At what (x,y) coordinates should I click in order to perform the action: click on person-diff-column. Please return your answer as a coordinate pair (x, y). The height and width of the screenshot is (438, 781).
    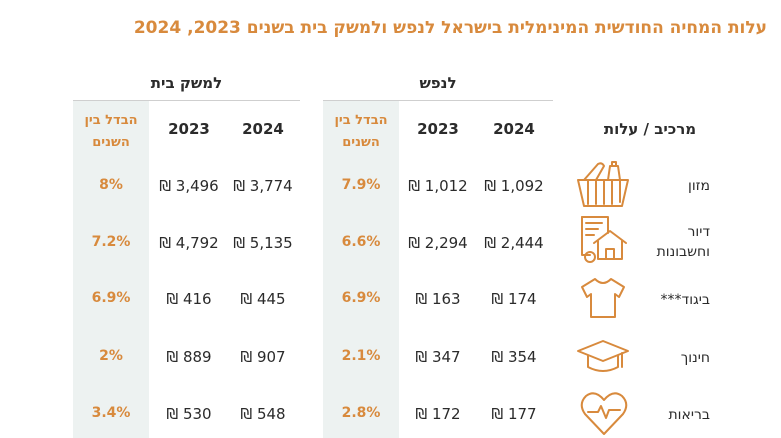
    Looking at the image, I should click on (361, 269).